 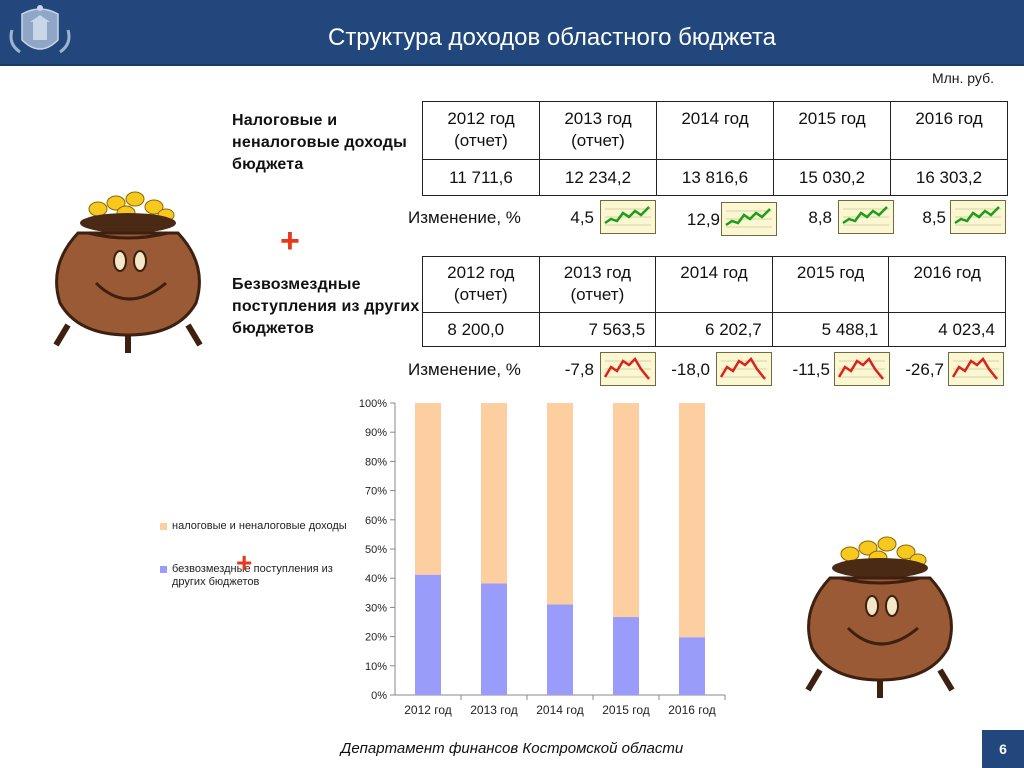 What do you see at coordinates (820, 217) in the screenshot?
I see `change-value: 8,8` at bounding box center [820, 217].